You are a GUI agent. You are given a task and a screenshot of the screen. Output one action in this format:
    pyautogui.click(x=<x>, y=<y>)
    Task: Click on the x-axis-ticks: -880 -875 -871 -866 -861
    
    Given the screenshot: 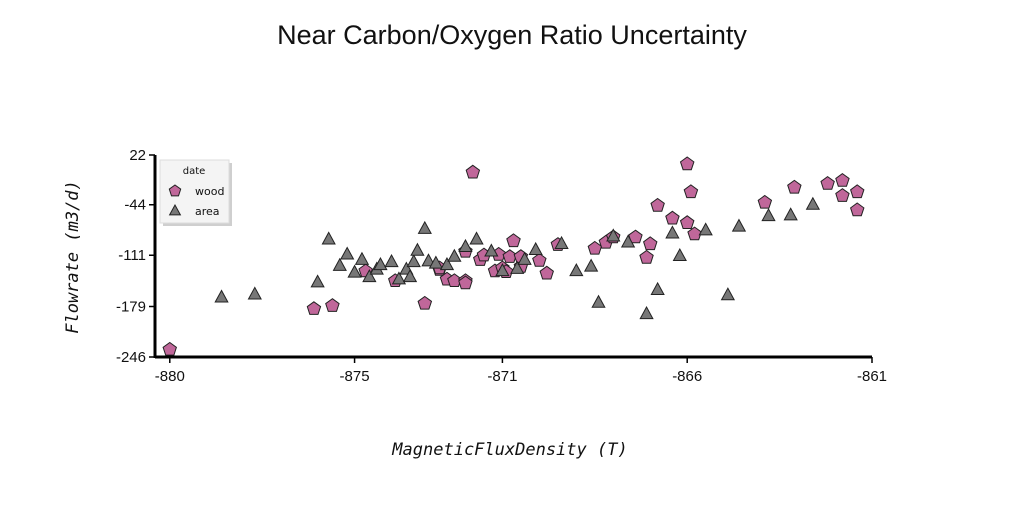 What is the action you would take?
    pyautogui.click(x=521, y=371)
    